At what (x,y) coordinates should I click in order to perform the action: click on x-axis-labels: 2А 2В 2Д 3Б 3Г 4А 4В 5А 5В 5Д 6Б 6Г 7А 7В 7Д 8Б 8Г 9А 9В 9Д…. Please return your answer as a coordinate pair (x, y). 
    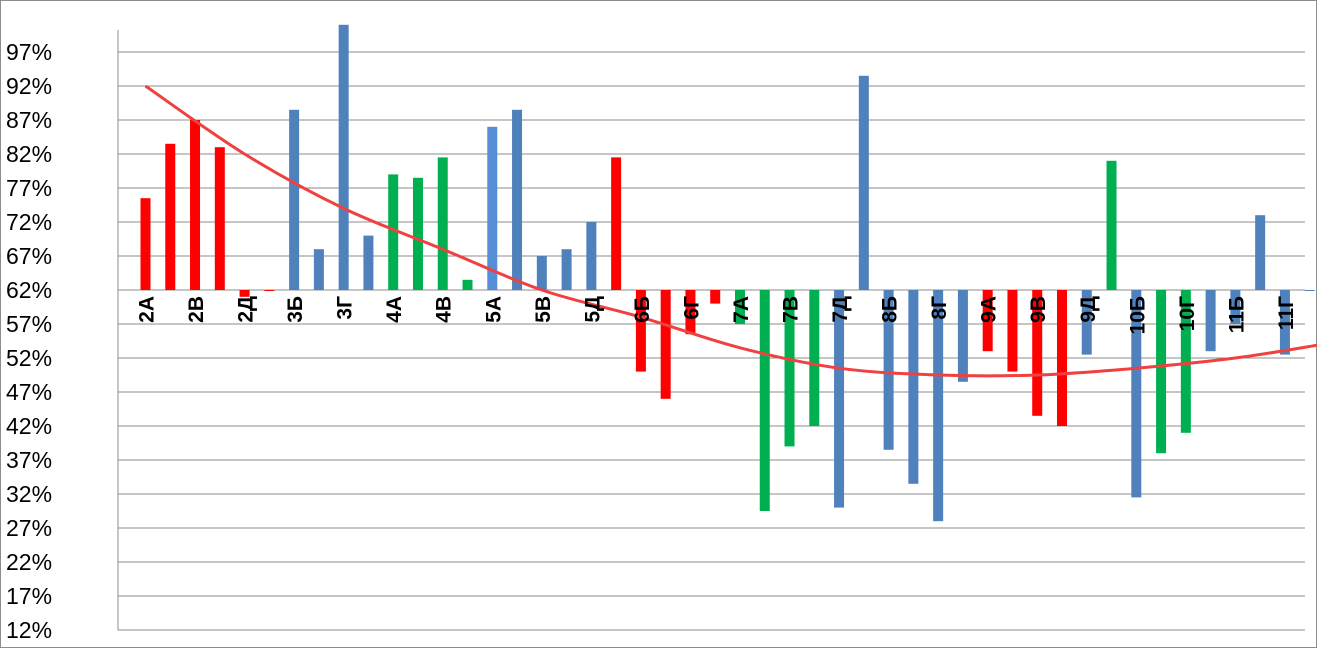
    Looking at the image, I should click on (717, 315).